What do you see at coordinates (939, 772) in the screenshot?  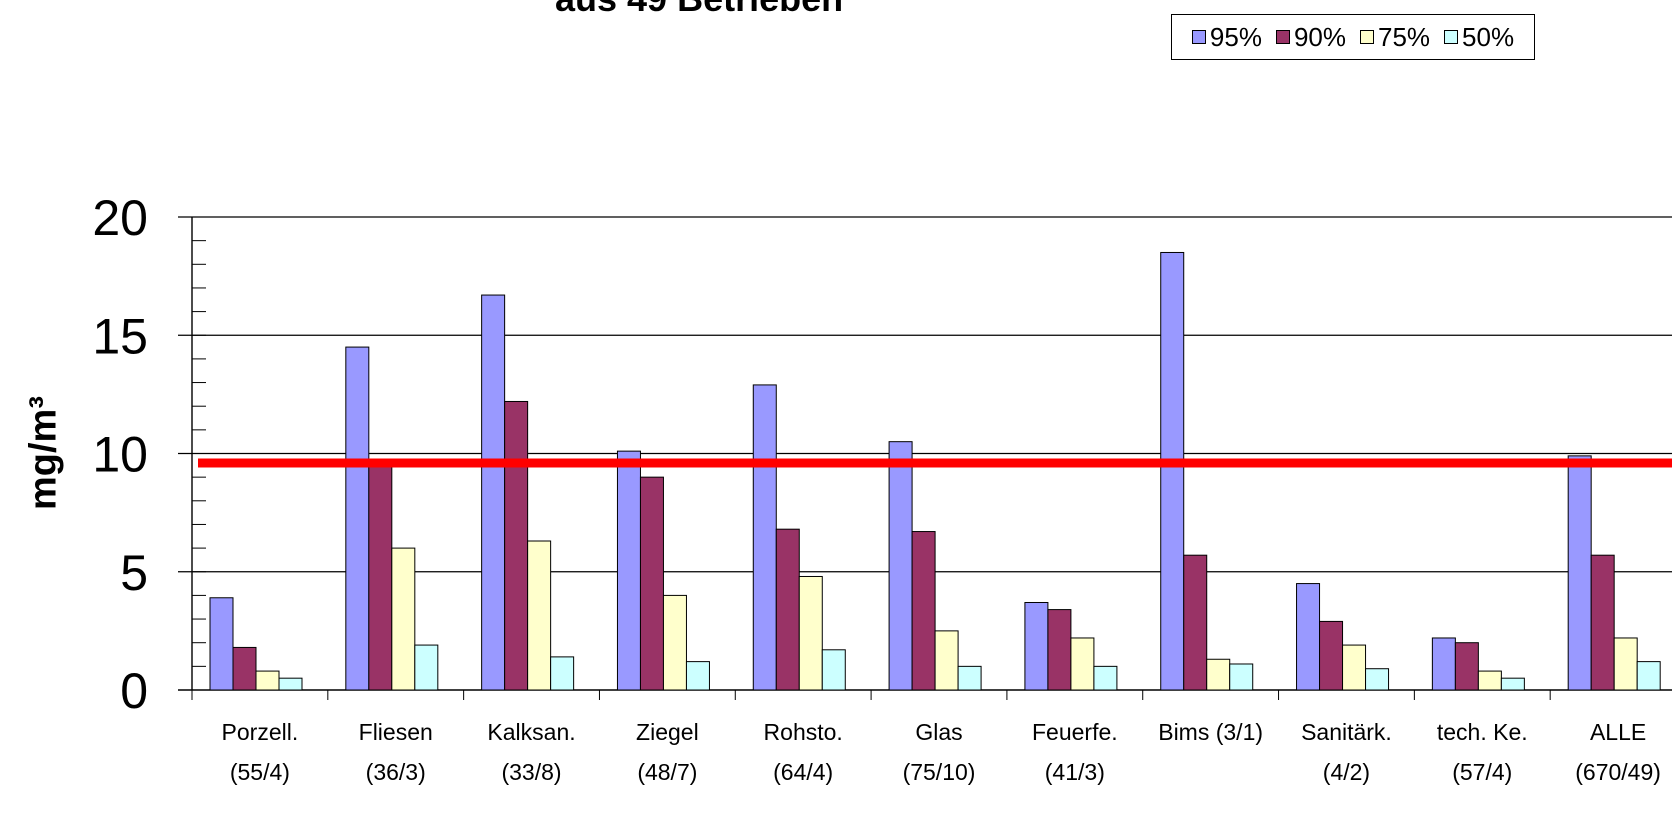 I see `x-tick-label-sub: (75/10)` at bounding box center [939, 772].